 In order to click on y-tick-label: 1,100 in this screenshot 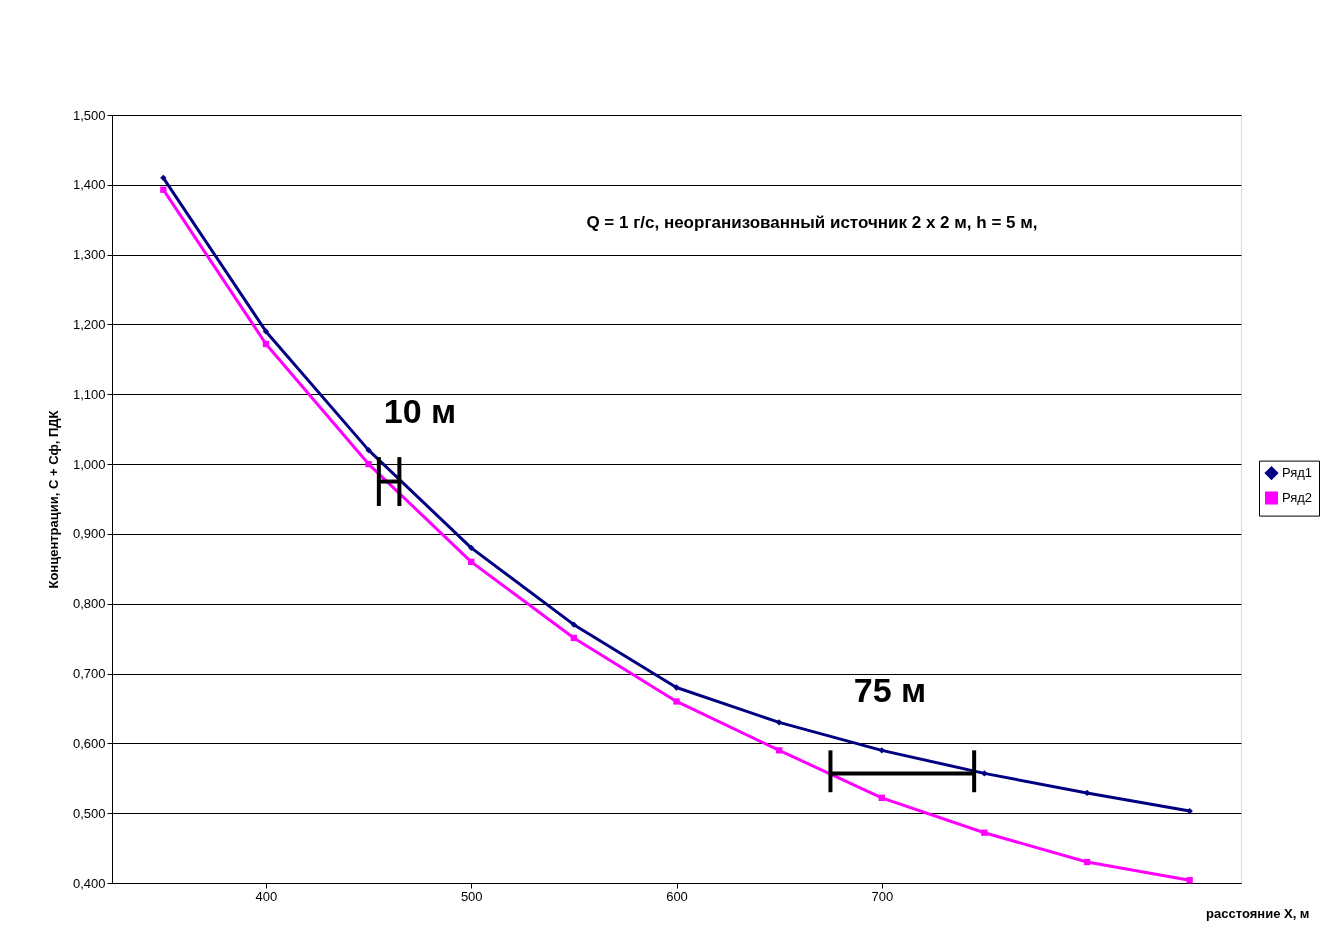, I will do `click(89, 394)`.